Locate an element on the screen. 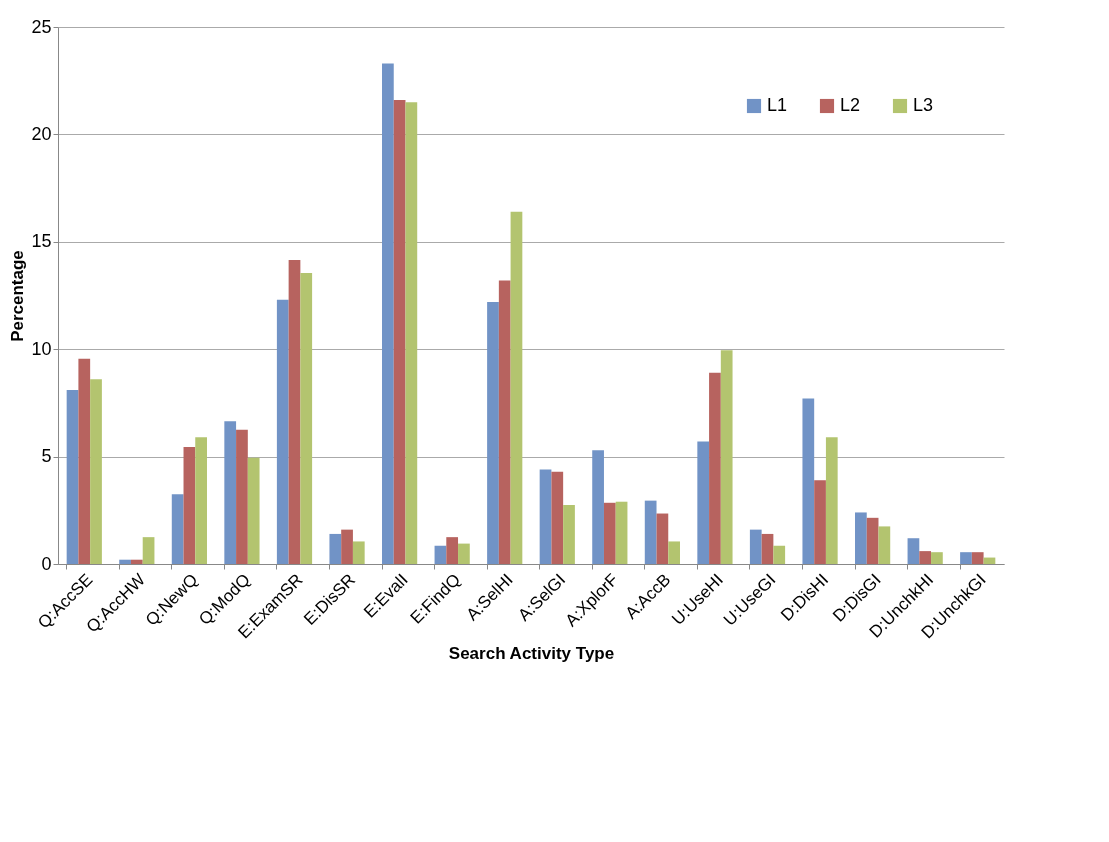 This screenshot has width=1109, height=842. y-tick-label: 20 is located at coordinates (41, 133).